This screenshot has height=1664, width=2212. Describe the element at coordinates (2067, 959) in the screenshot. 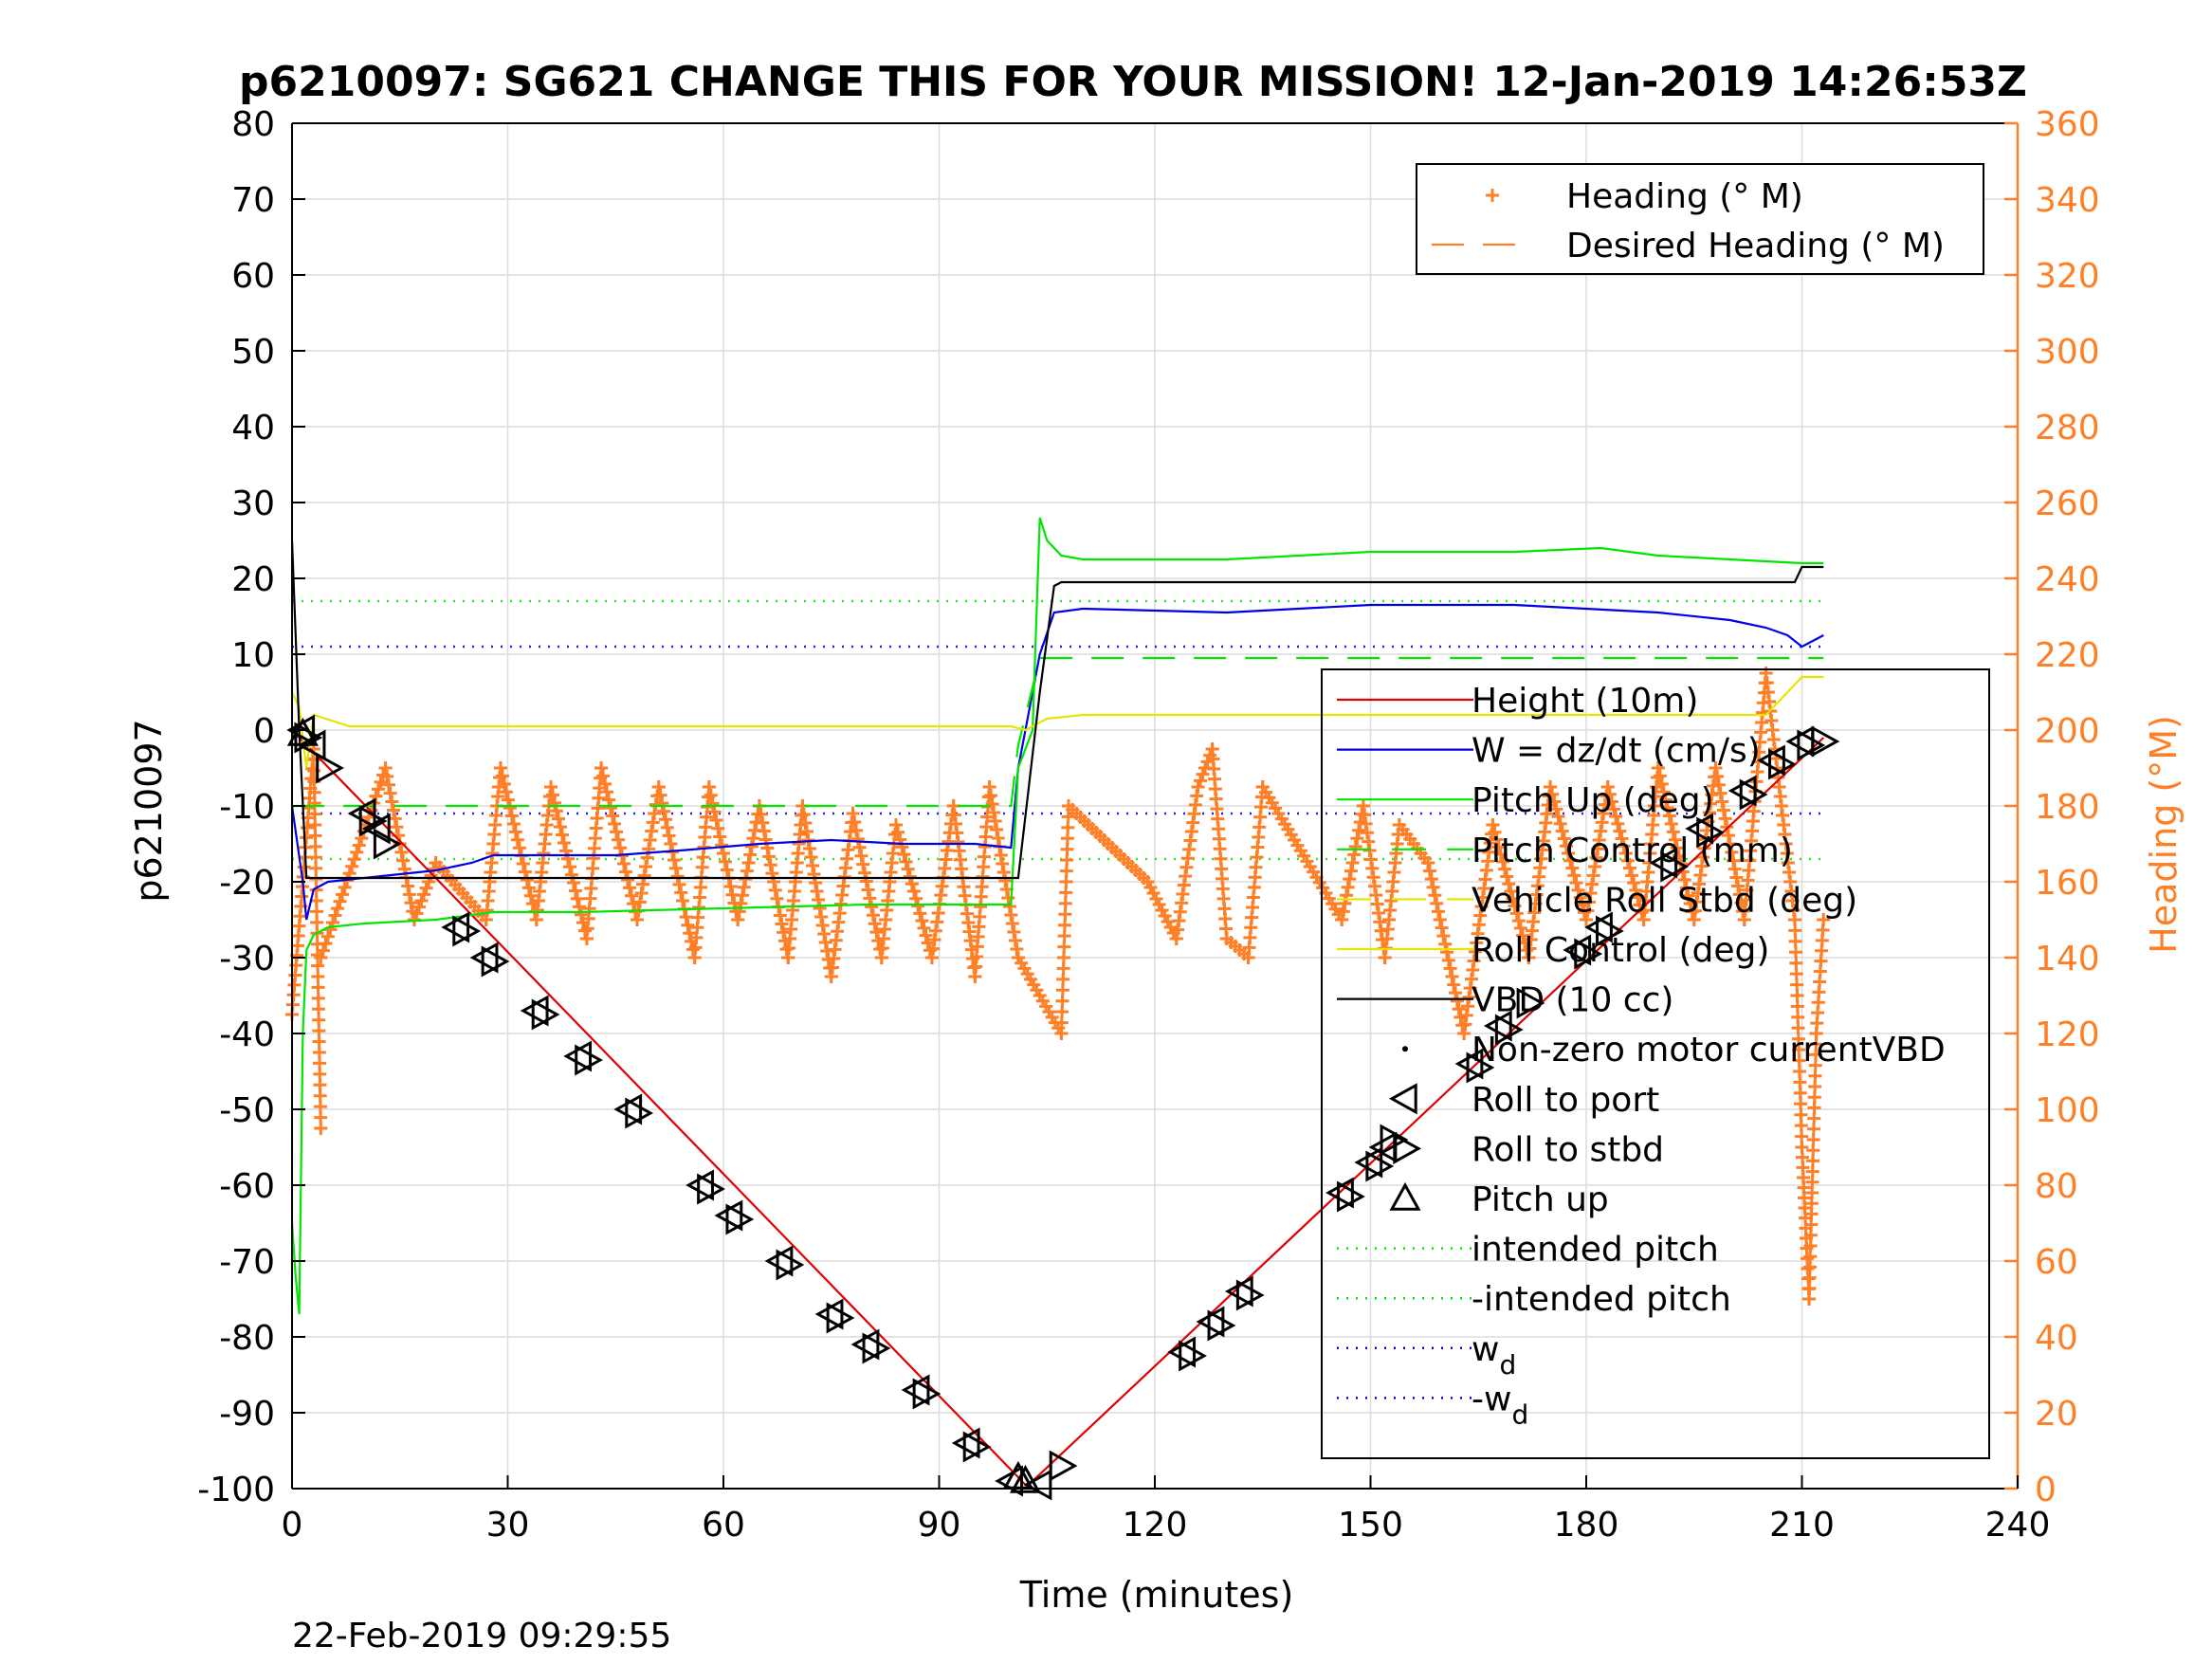

I see `right-tick-label: 140` at that location.